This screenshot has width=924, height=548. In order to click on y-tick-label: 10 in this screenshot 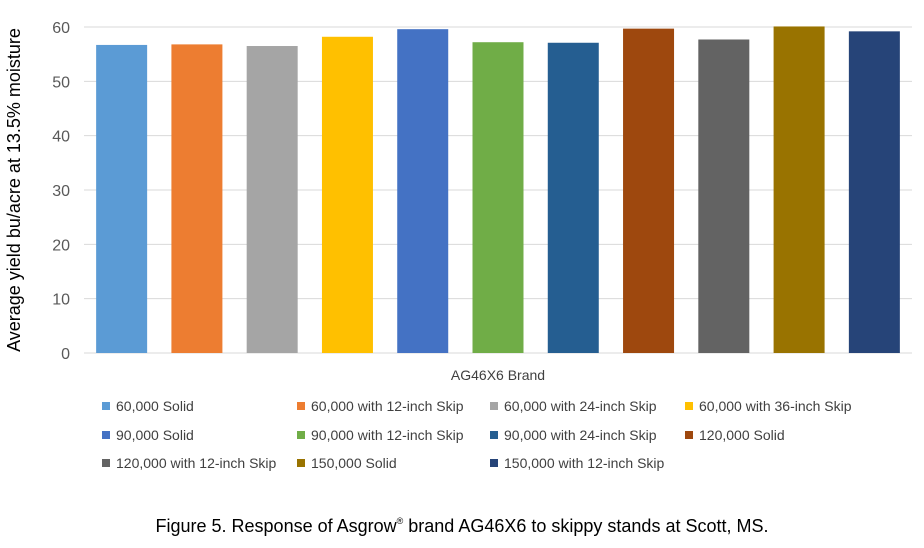, I will do `click(61, 300)`.